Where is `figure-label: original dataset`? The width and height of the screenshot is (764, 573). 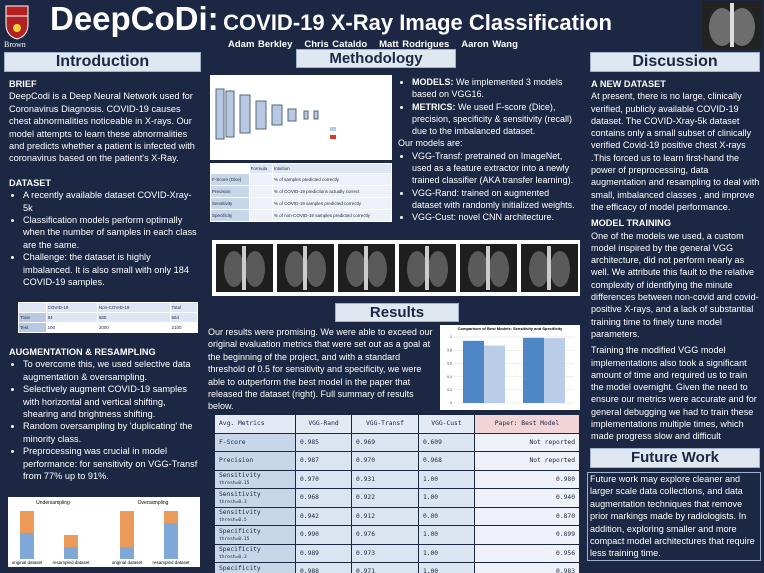 figure-label: original dataset is located at coordinates (27, 562).